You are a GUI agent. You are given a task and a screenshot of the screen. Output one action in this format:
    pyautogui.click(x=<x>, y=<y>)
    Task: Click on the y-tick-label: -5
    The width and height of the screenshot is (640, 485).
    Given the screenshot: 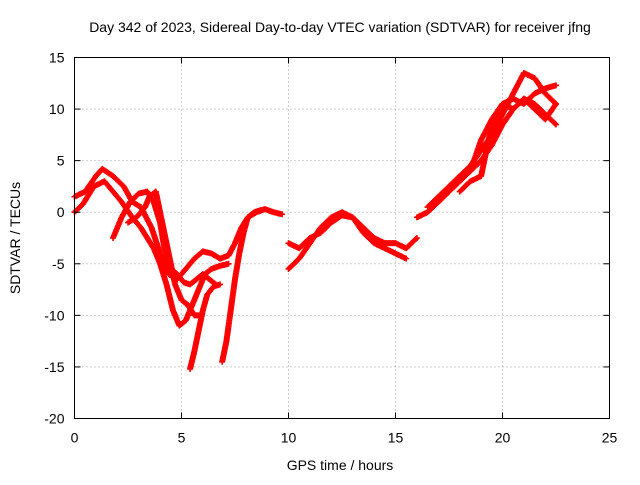 What is the action you would take?
    pyautogui.click(x=58, y=264)
    